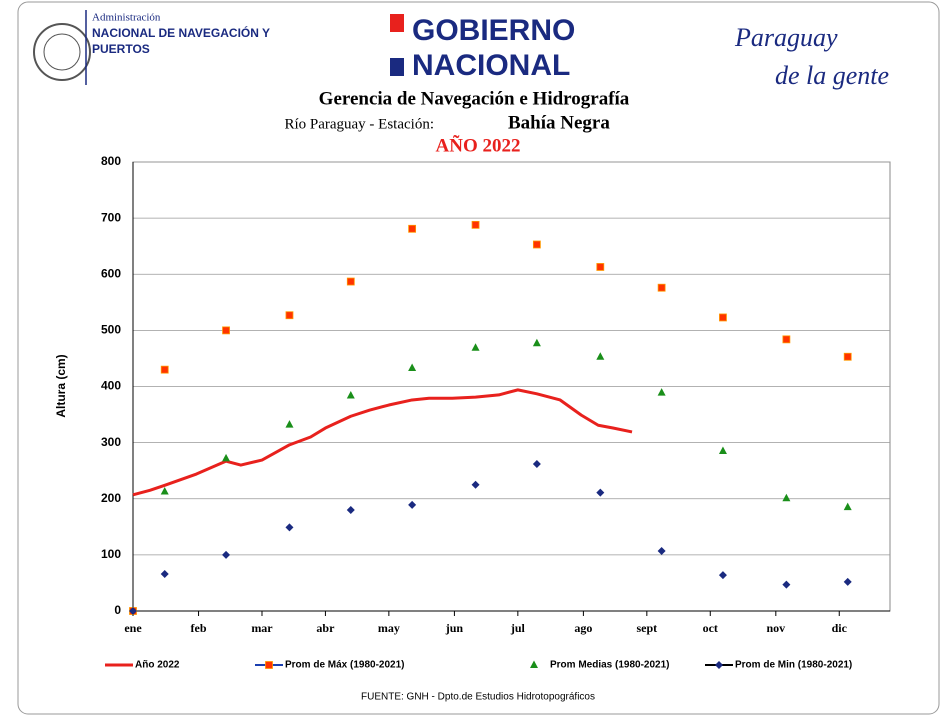 The width and height of the screenshot is (948, 723). Describe the element at coordinates (454, 628) in the screenshot. I see `x-tick-label: jun` at that location.